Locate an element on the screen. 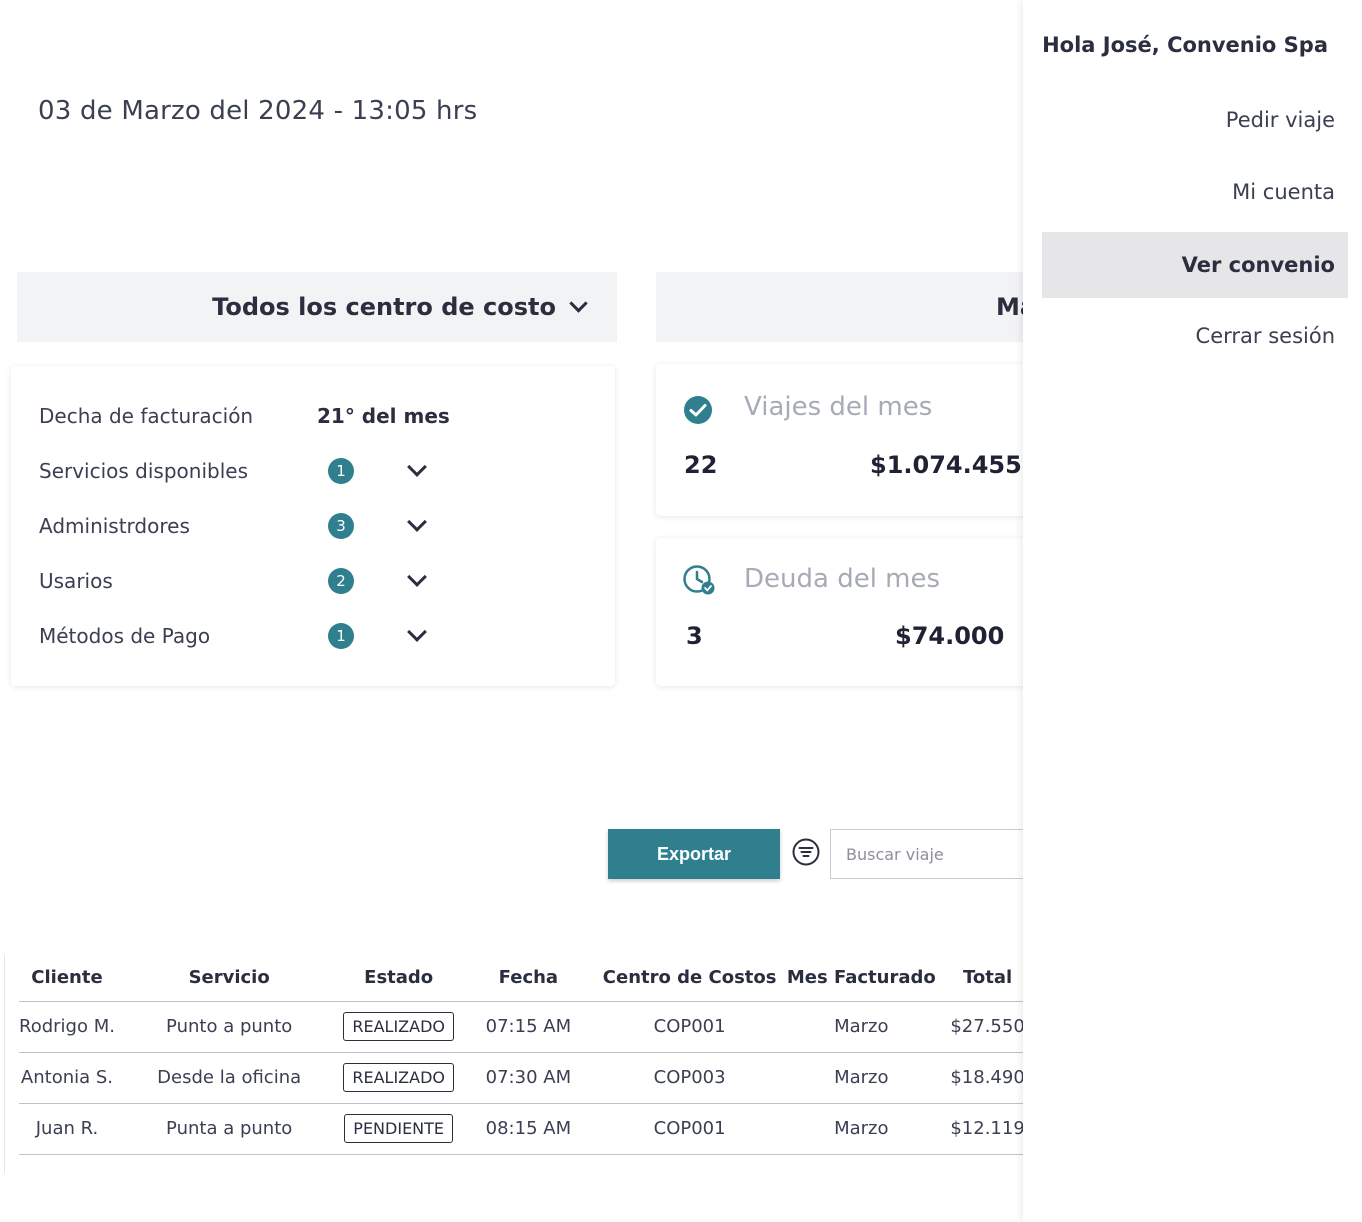 This screenshot has width=1362, height=1222. menu-item-pedir-viaje: Pedir viaje is located at coordinates (1280, 120).